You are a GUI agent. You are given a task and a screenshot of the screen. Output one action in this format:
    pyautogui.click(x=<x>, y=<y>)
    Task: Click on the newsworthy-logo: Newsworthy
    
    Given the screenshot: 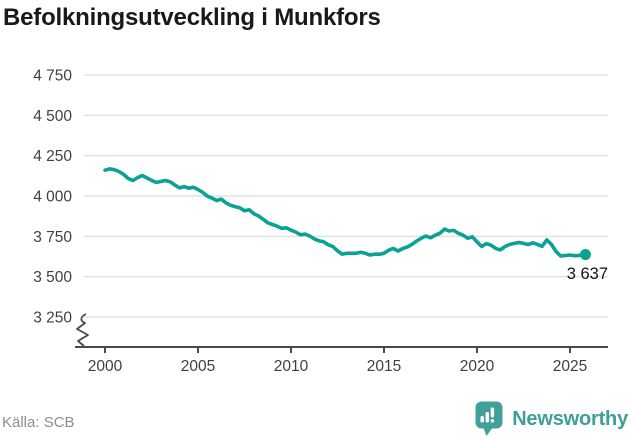 What is the action you would take?
    pyautogui.click(x=551, y=419)
    